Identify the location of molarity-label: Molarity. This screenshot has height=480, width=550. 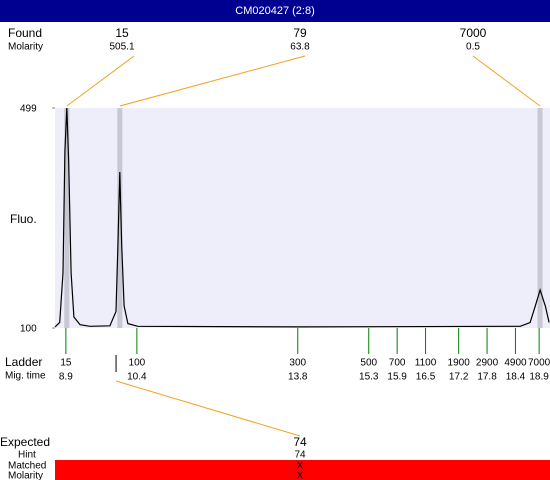
(25, 47).